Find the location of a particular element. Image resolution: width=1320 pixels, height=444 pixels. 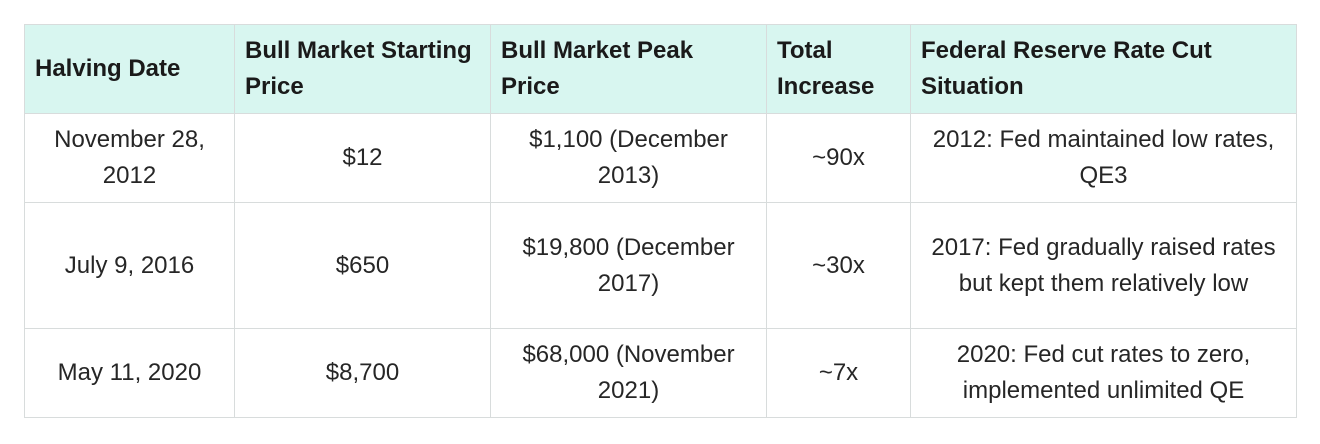

cell-starting-price: $650 is located at coordinates (362, 265).